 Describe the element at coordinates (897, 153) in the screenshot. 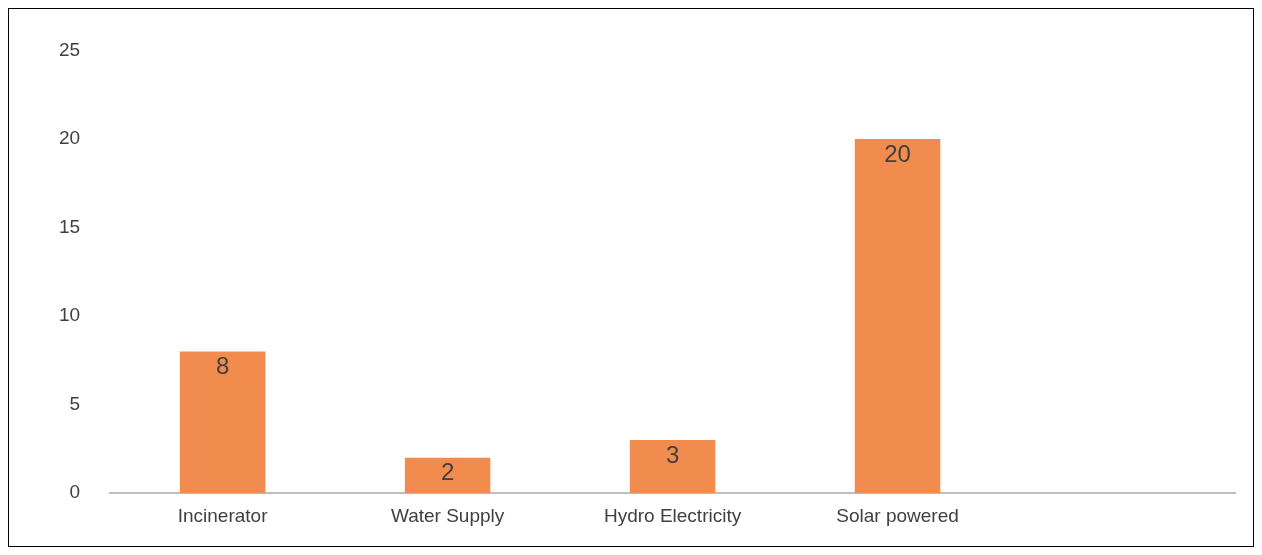

I see `data-label: 20` at that location.